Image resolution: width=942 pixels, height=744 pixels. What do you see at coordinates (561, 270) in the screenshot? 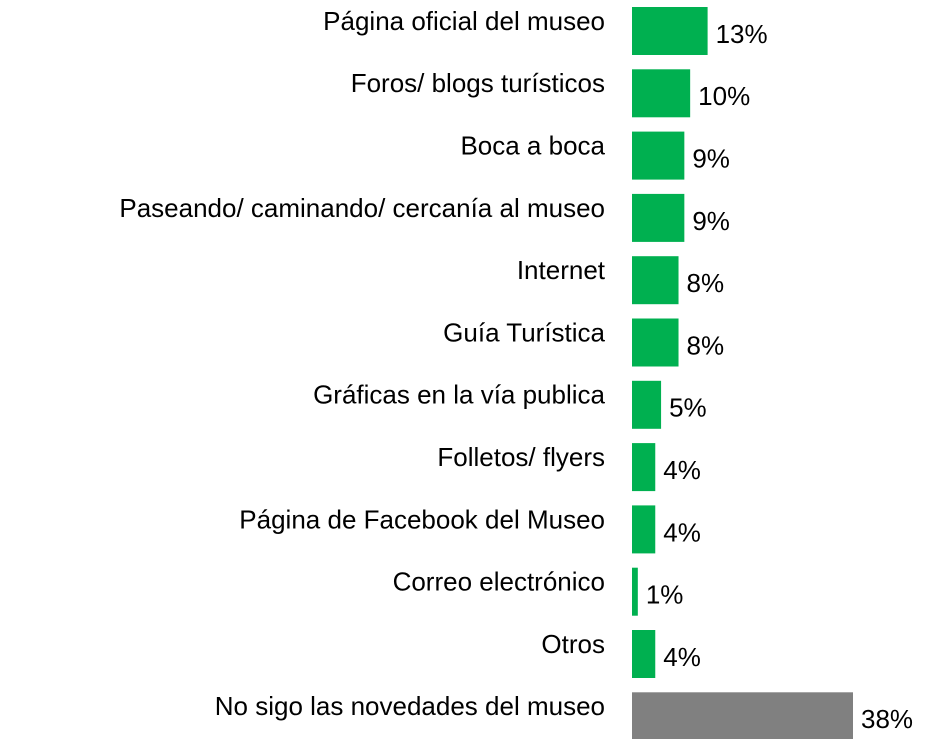
I see `category-label: Internet` at bounding box center [561, 270].